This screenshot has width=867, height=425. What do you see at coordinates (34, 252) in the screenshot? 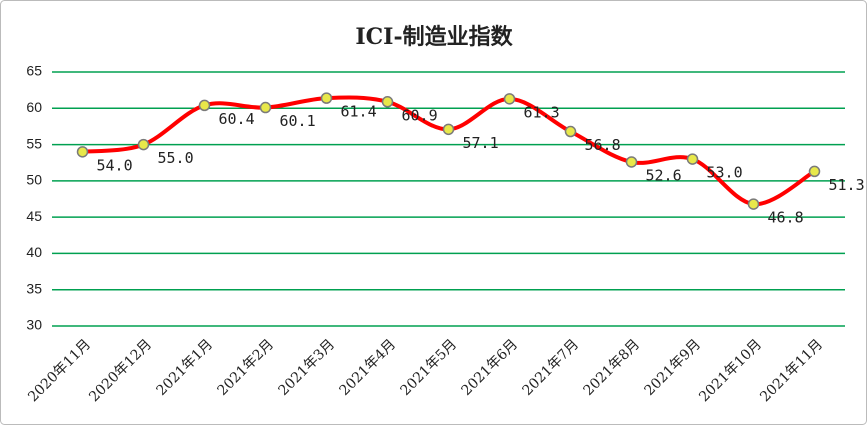
I see `y-tick-label: 40` at bounding box center [34, 252].